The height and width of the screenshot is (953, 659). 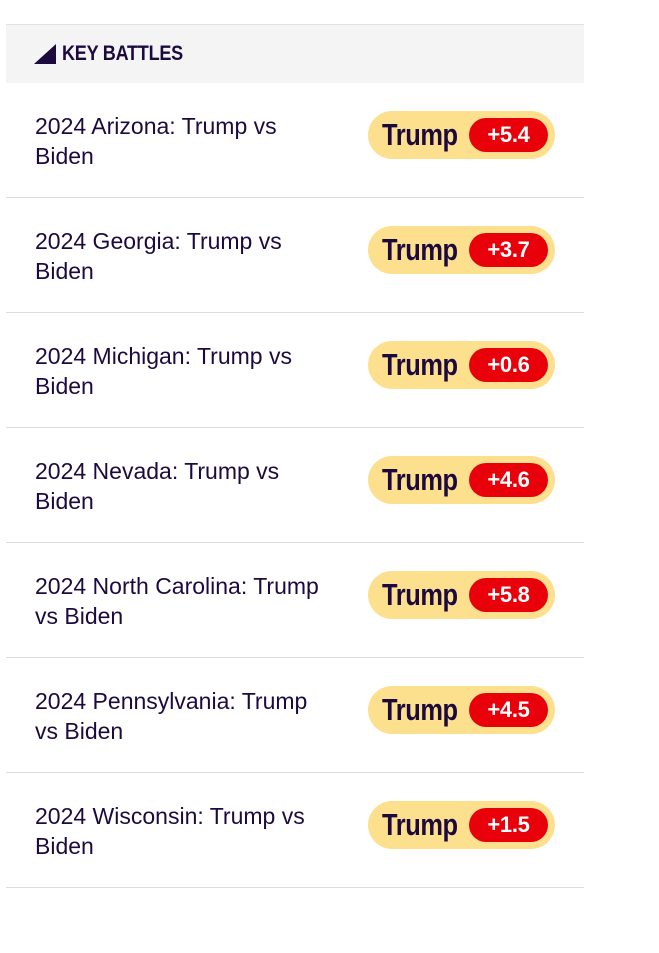 What do you see at coordinates (122, 53) in the screenshot?
I see `section-title: KEY BATTLES` at bounding box center [122, 53].